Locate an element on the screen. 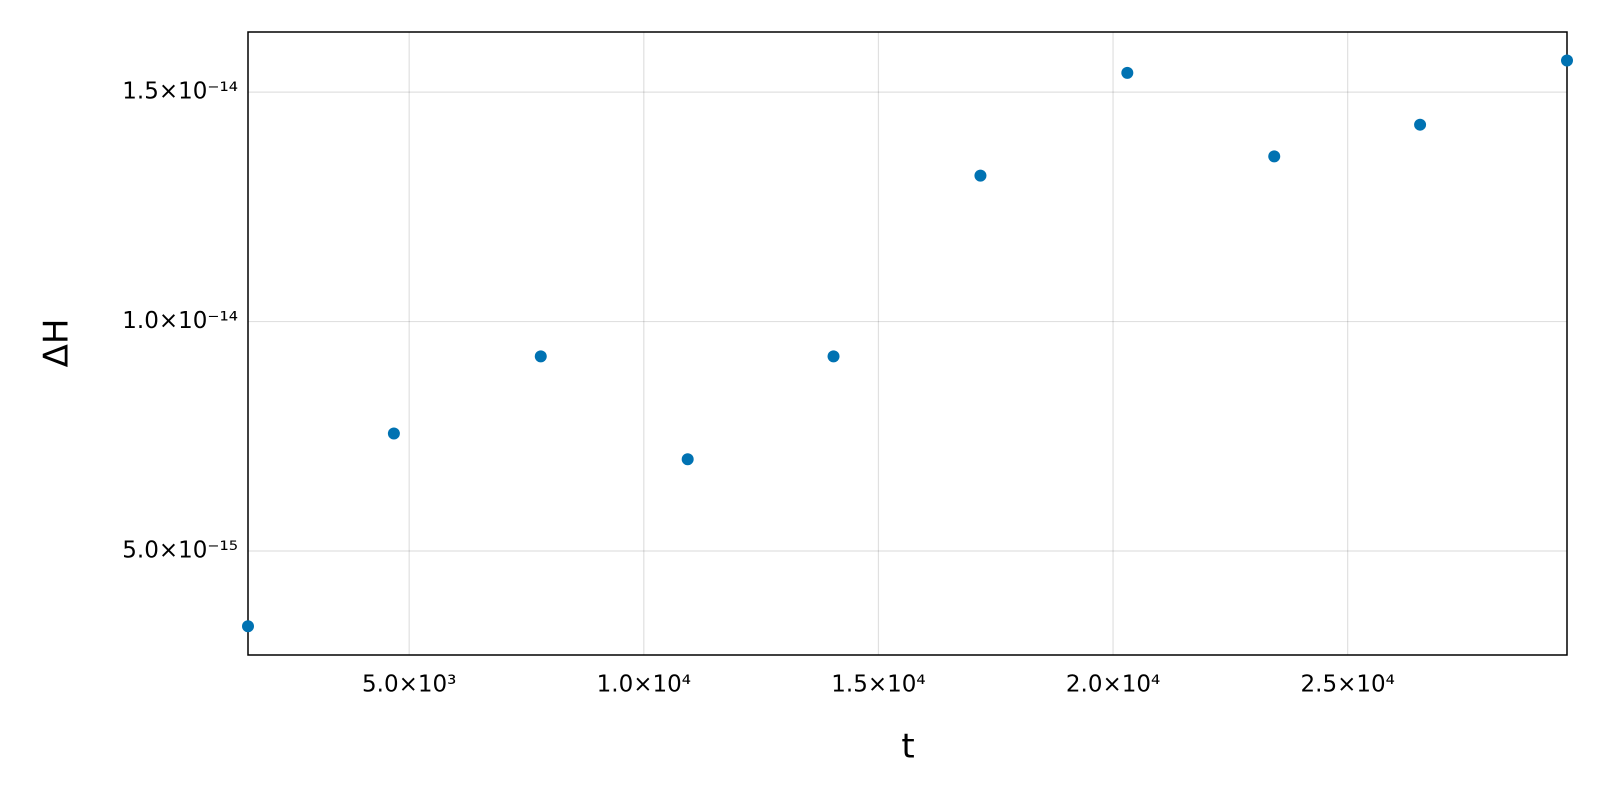 This screenshot has height=800, width=1600. x-tick-label: 2.5×10⁴ is located at coordinates (1348, 685).